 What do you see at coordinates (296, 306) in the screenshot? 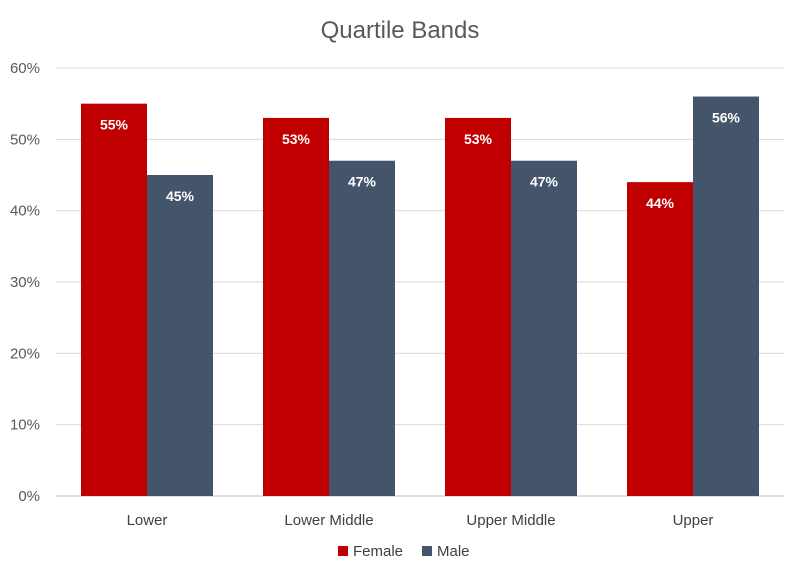
I see `bar-female-lower-middle` at bounding box center [296, 306].